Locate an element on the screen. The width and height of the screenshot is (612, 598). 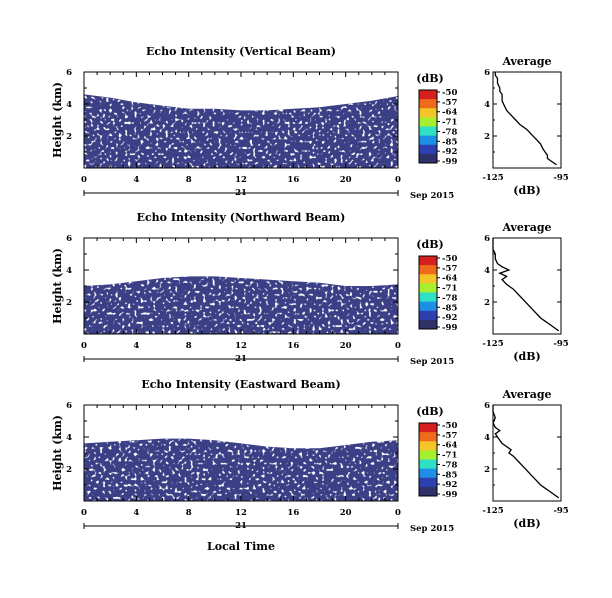
panel-title: Echo Intensity (Northward Beam) is located at coordinates (241, 217).